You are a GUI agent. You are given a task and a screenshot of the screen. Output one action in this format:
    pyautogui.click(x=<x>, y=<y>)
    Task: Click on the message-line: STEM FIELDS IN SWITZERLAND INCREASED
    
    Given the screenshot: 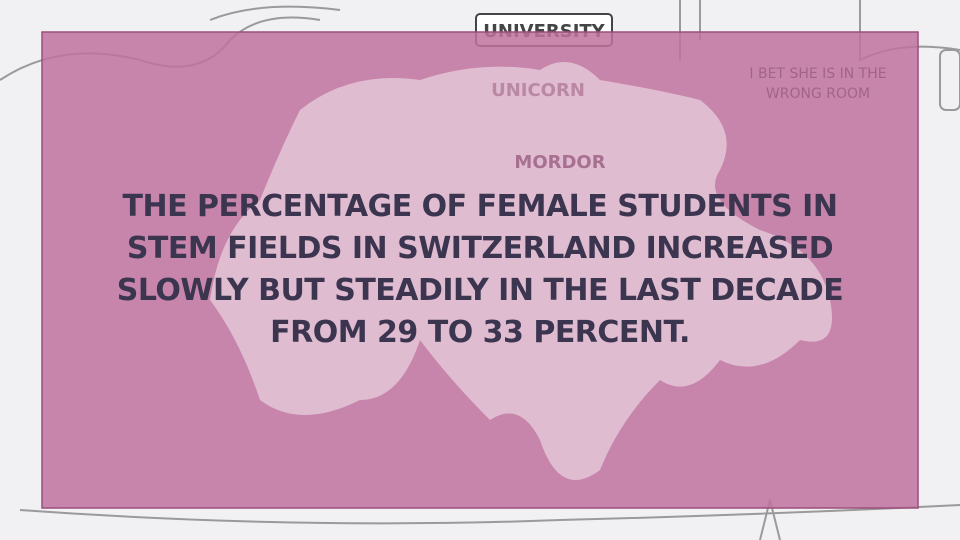 What is the action you would take?
    pyautogui.click(x=480, y=248)
    